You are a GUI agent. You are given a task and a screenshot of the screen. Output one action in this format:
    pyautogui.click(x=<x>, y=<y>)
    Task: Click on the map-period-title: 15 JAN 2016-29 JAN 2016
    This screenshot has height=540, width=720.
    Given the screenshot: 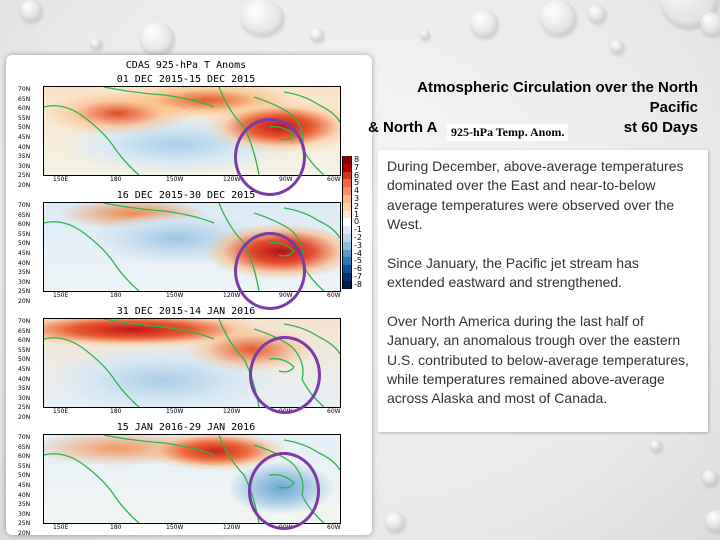 What is the action you would take?
    pyautogui.click(x=186, y=427)
    